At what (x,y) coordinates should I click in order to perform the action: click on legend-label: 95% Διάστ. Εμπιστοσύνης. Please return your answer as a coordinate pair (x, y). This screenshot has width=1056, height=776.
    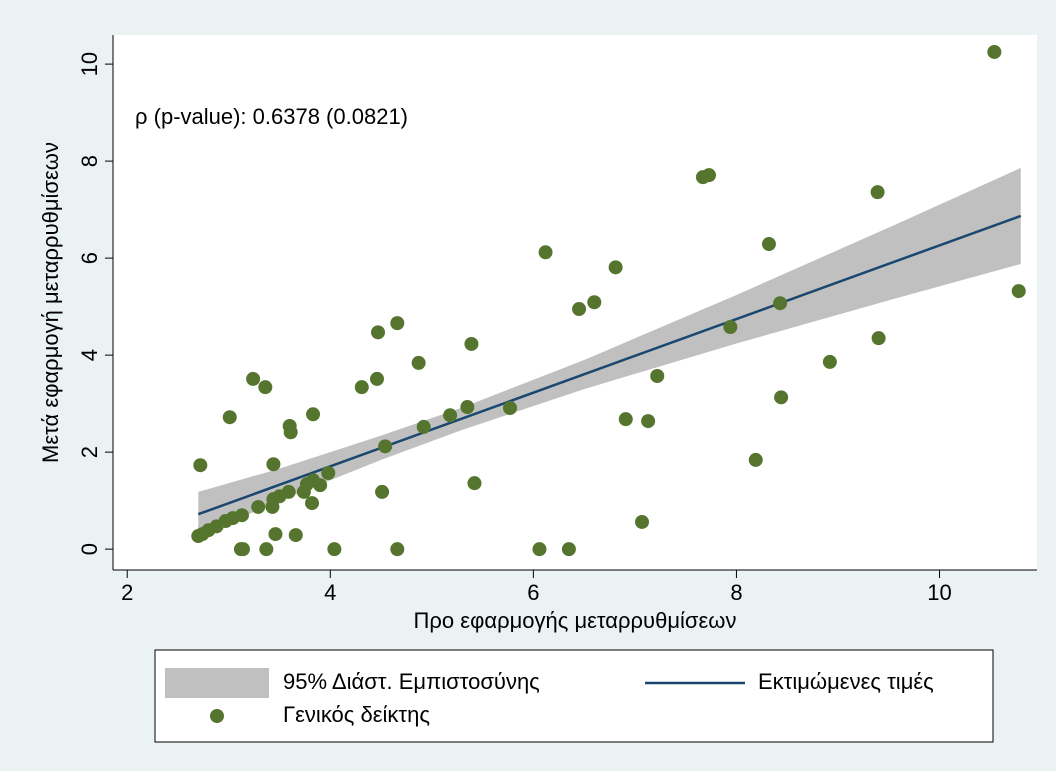
    Looking at the image, I should click on (411, 681).